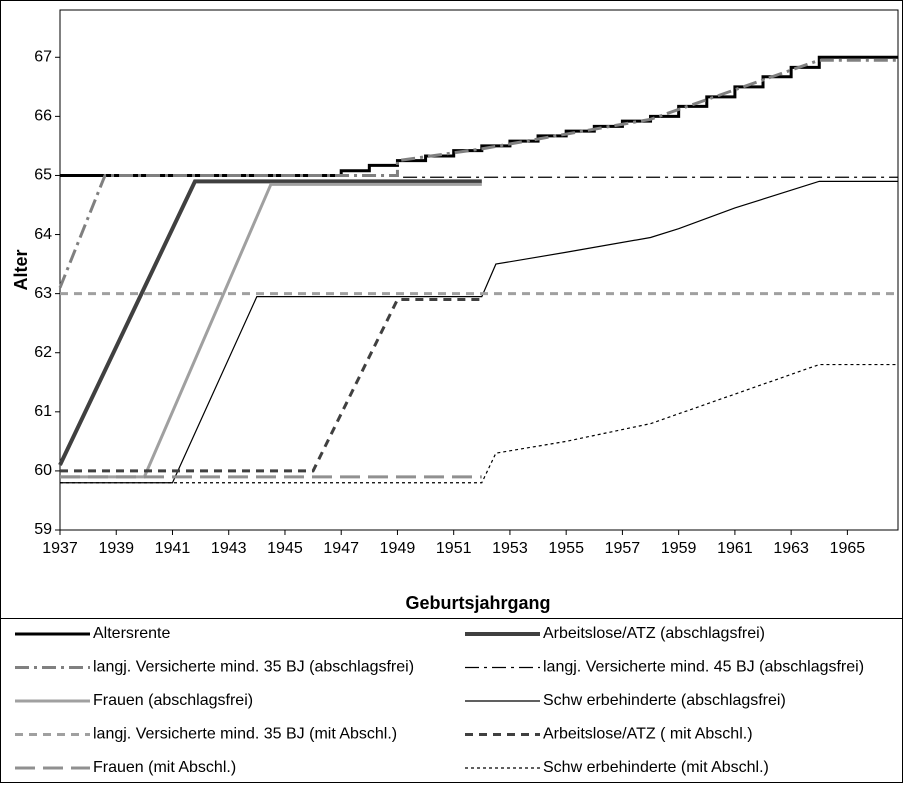 The width and height of the screenshot is (903, 788). I want to click on x-tick-label: 1945, so click(285, 548).